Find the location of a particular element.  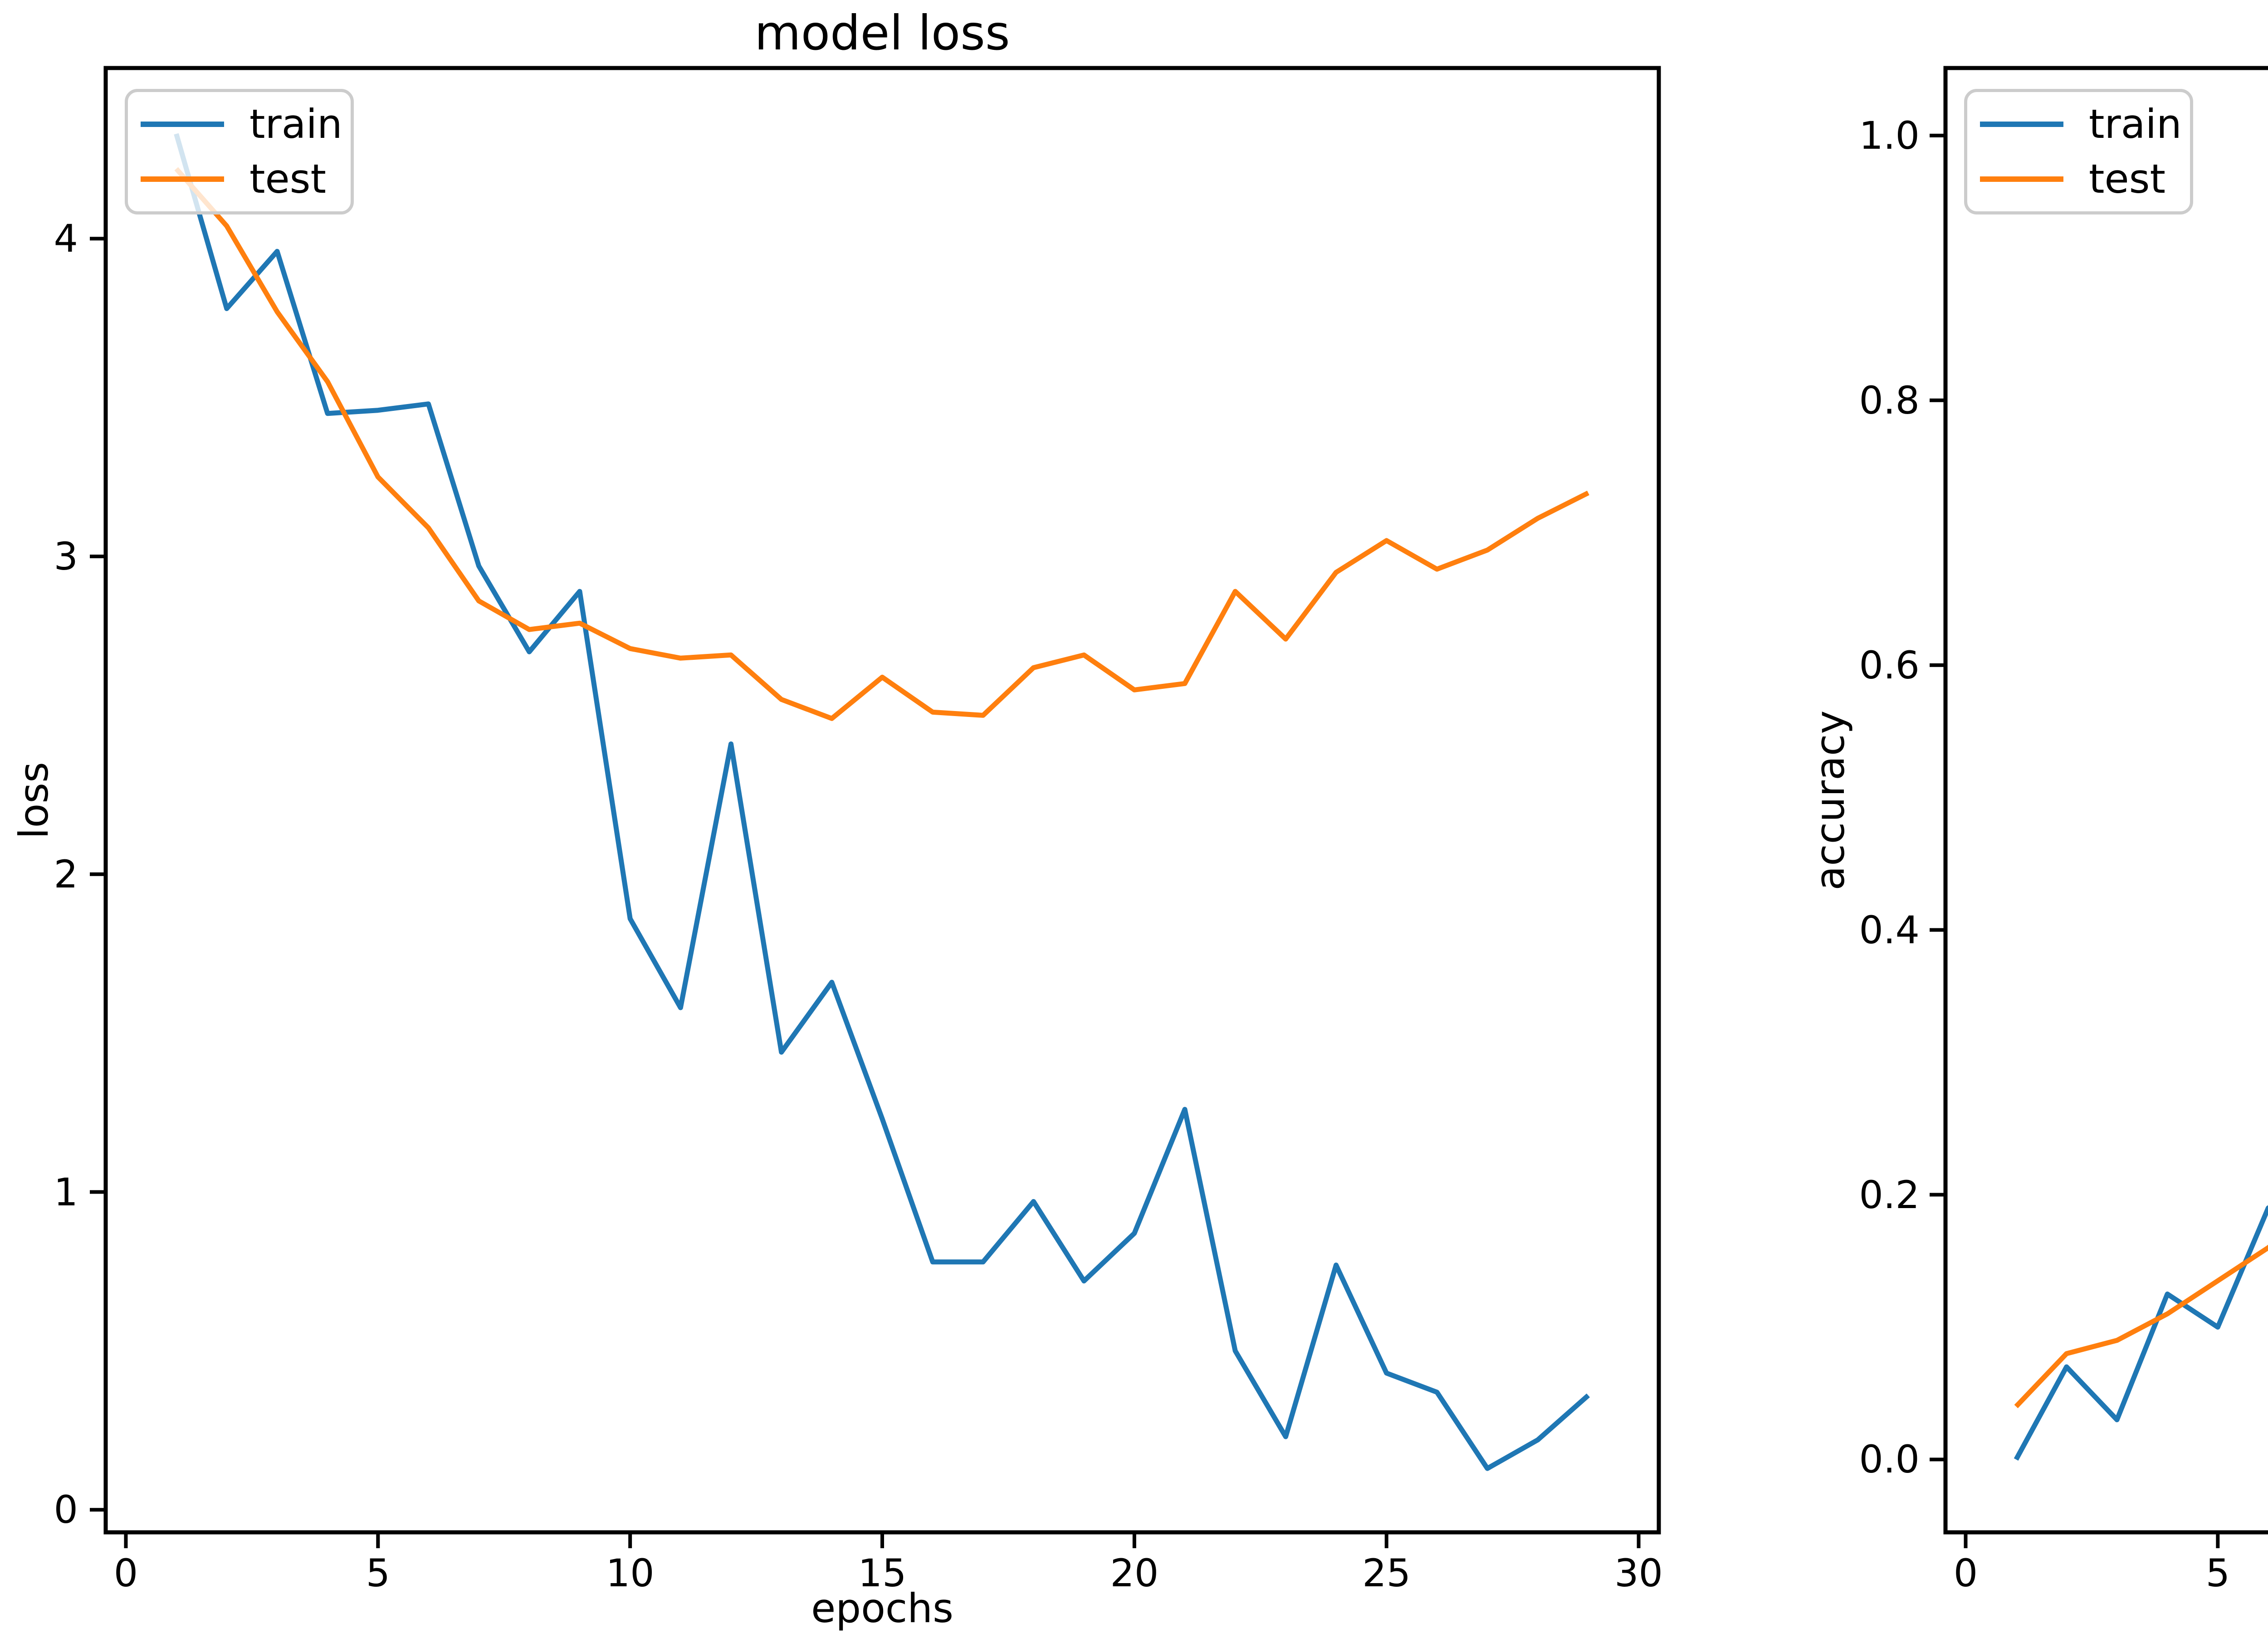

left-y-axis-label: loss is located at coordinates (33, 800).